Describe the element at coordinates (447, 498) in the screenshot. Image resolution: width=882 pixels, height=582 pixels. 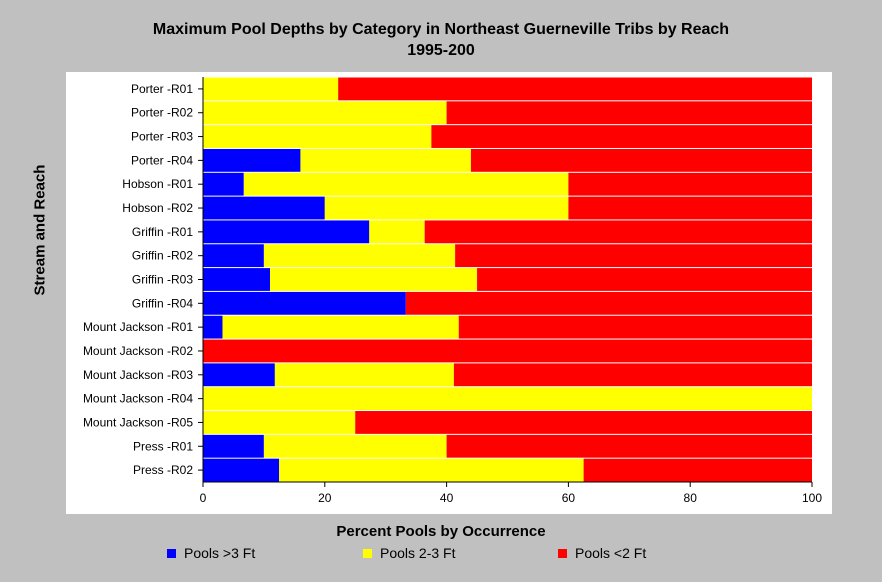
I see `x-tick-label: 40` at that location.